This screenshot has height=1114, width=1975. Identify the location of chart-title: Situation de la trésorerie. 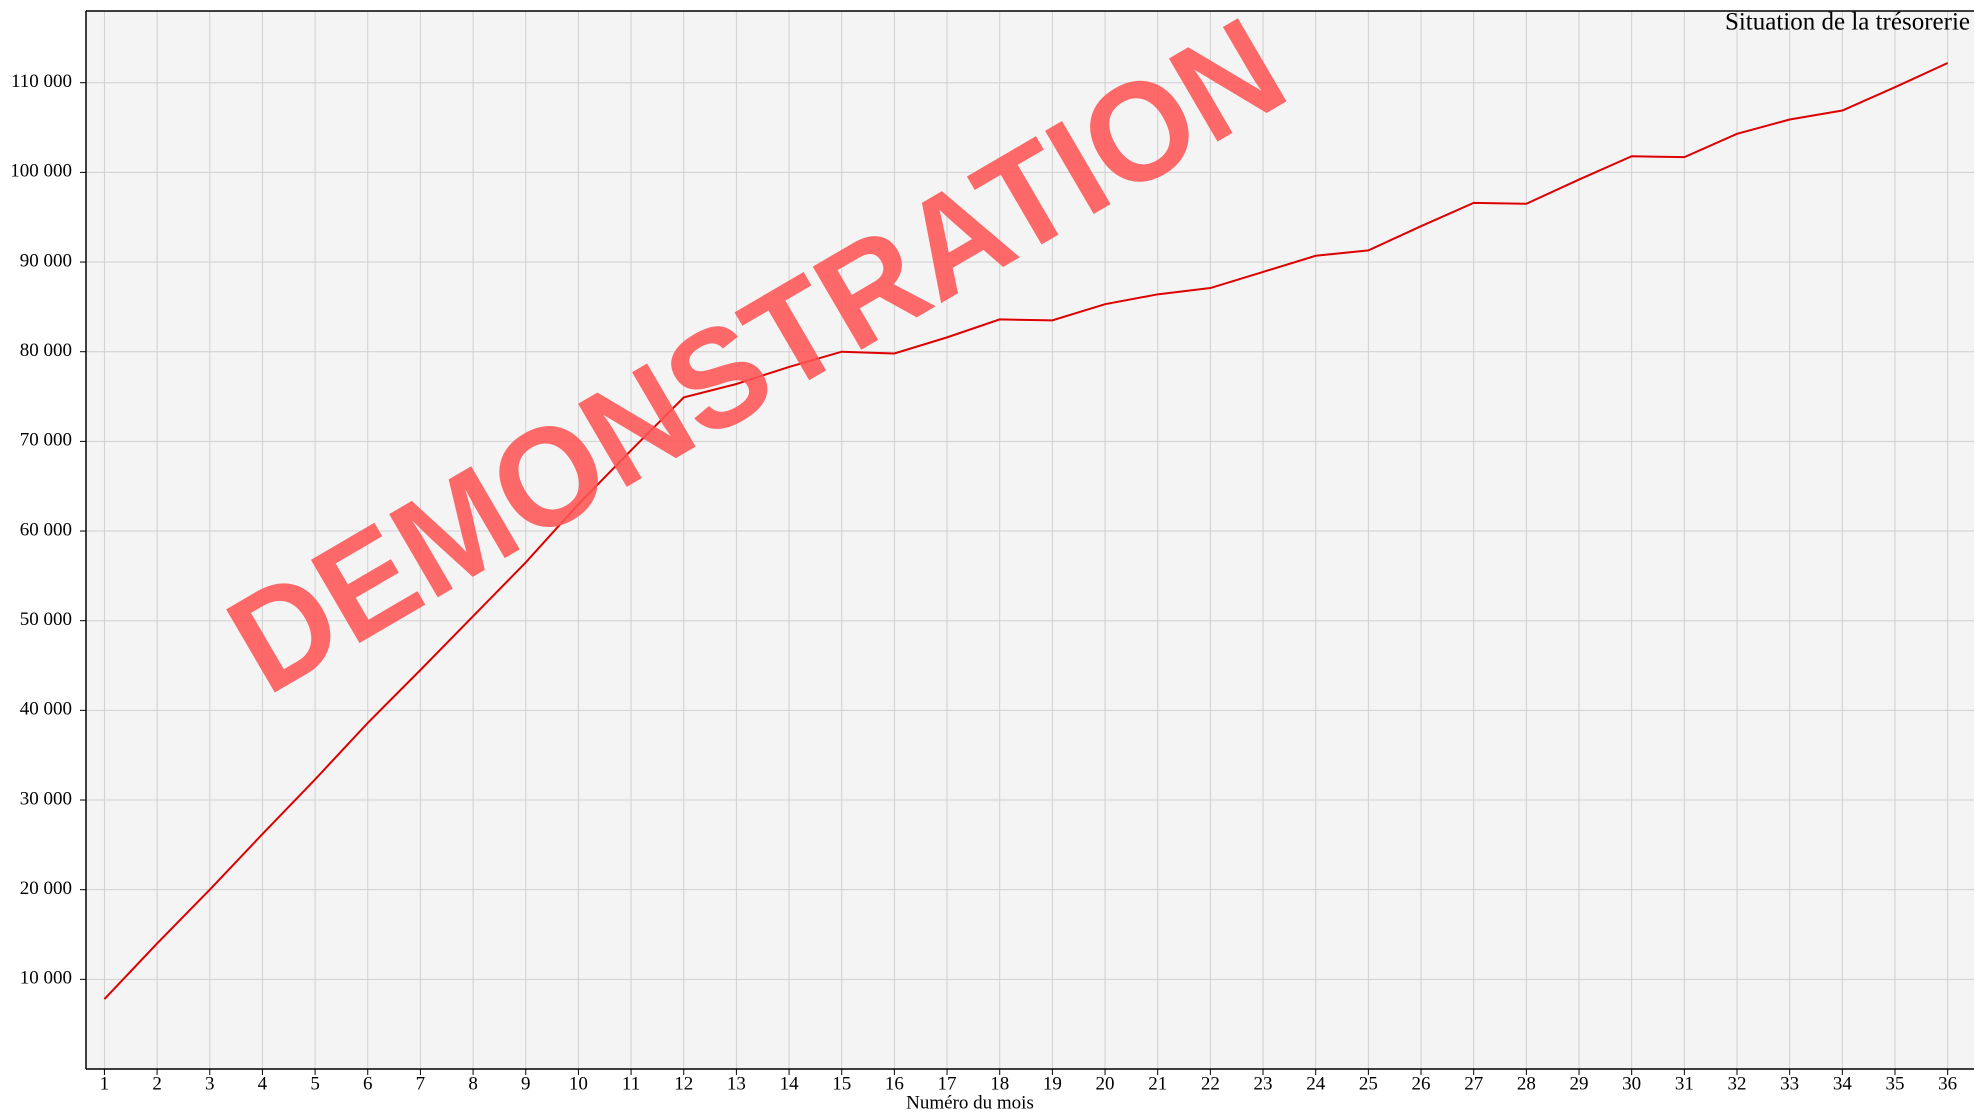
(1847, 22).